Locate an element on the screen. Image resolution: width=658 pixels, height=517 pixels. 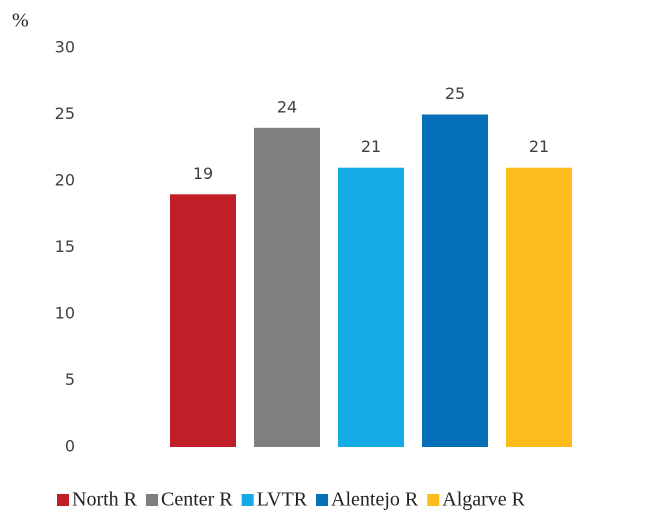
y-tick-label: 30 is located at coordinates (65, 47).